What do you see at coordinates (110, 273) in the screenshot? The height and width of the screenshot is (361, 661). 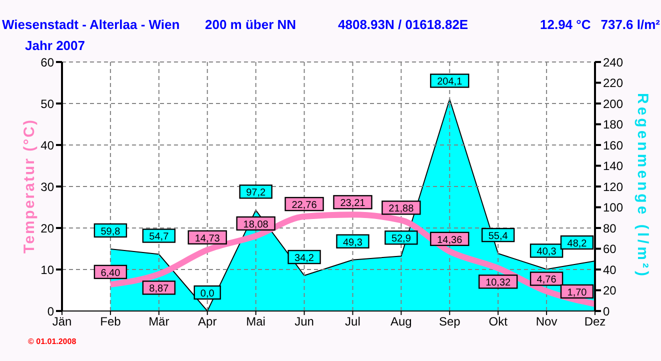 I see `data-label: 6,40` at bounding box center [110, 273].